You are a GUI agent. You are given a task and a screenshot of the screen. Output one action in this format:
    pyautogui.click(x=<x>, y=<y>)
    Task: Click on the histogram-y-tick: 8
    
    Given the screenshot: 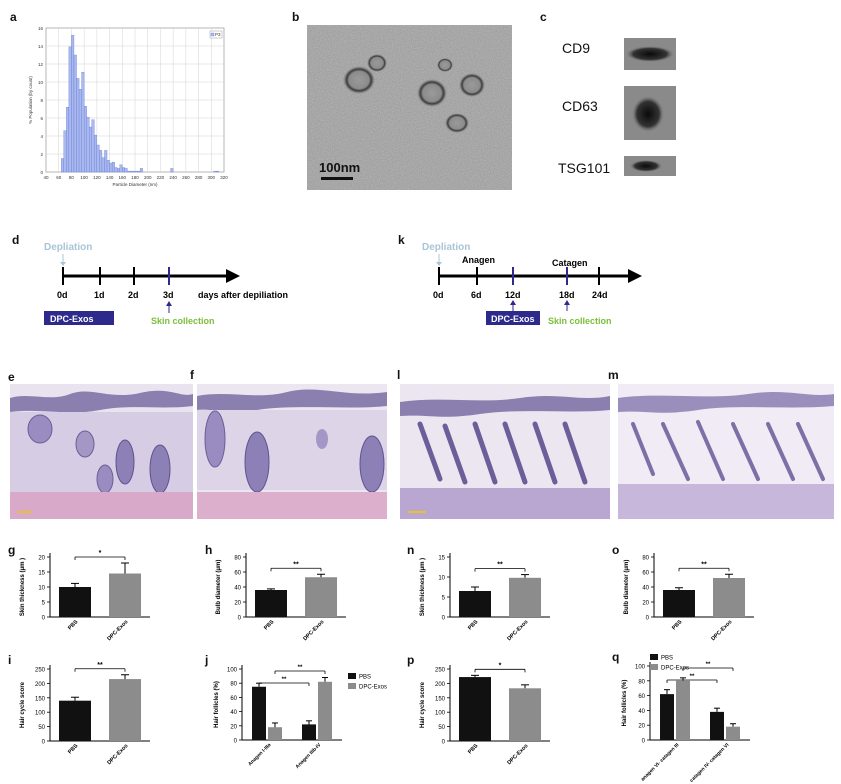 What is the action you would take?
    pyautogui.click(x=41, y=100)
    